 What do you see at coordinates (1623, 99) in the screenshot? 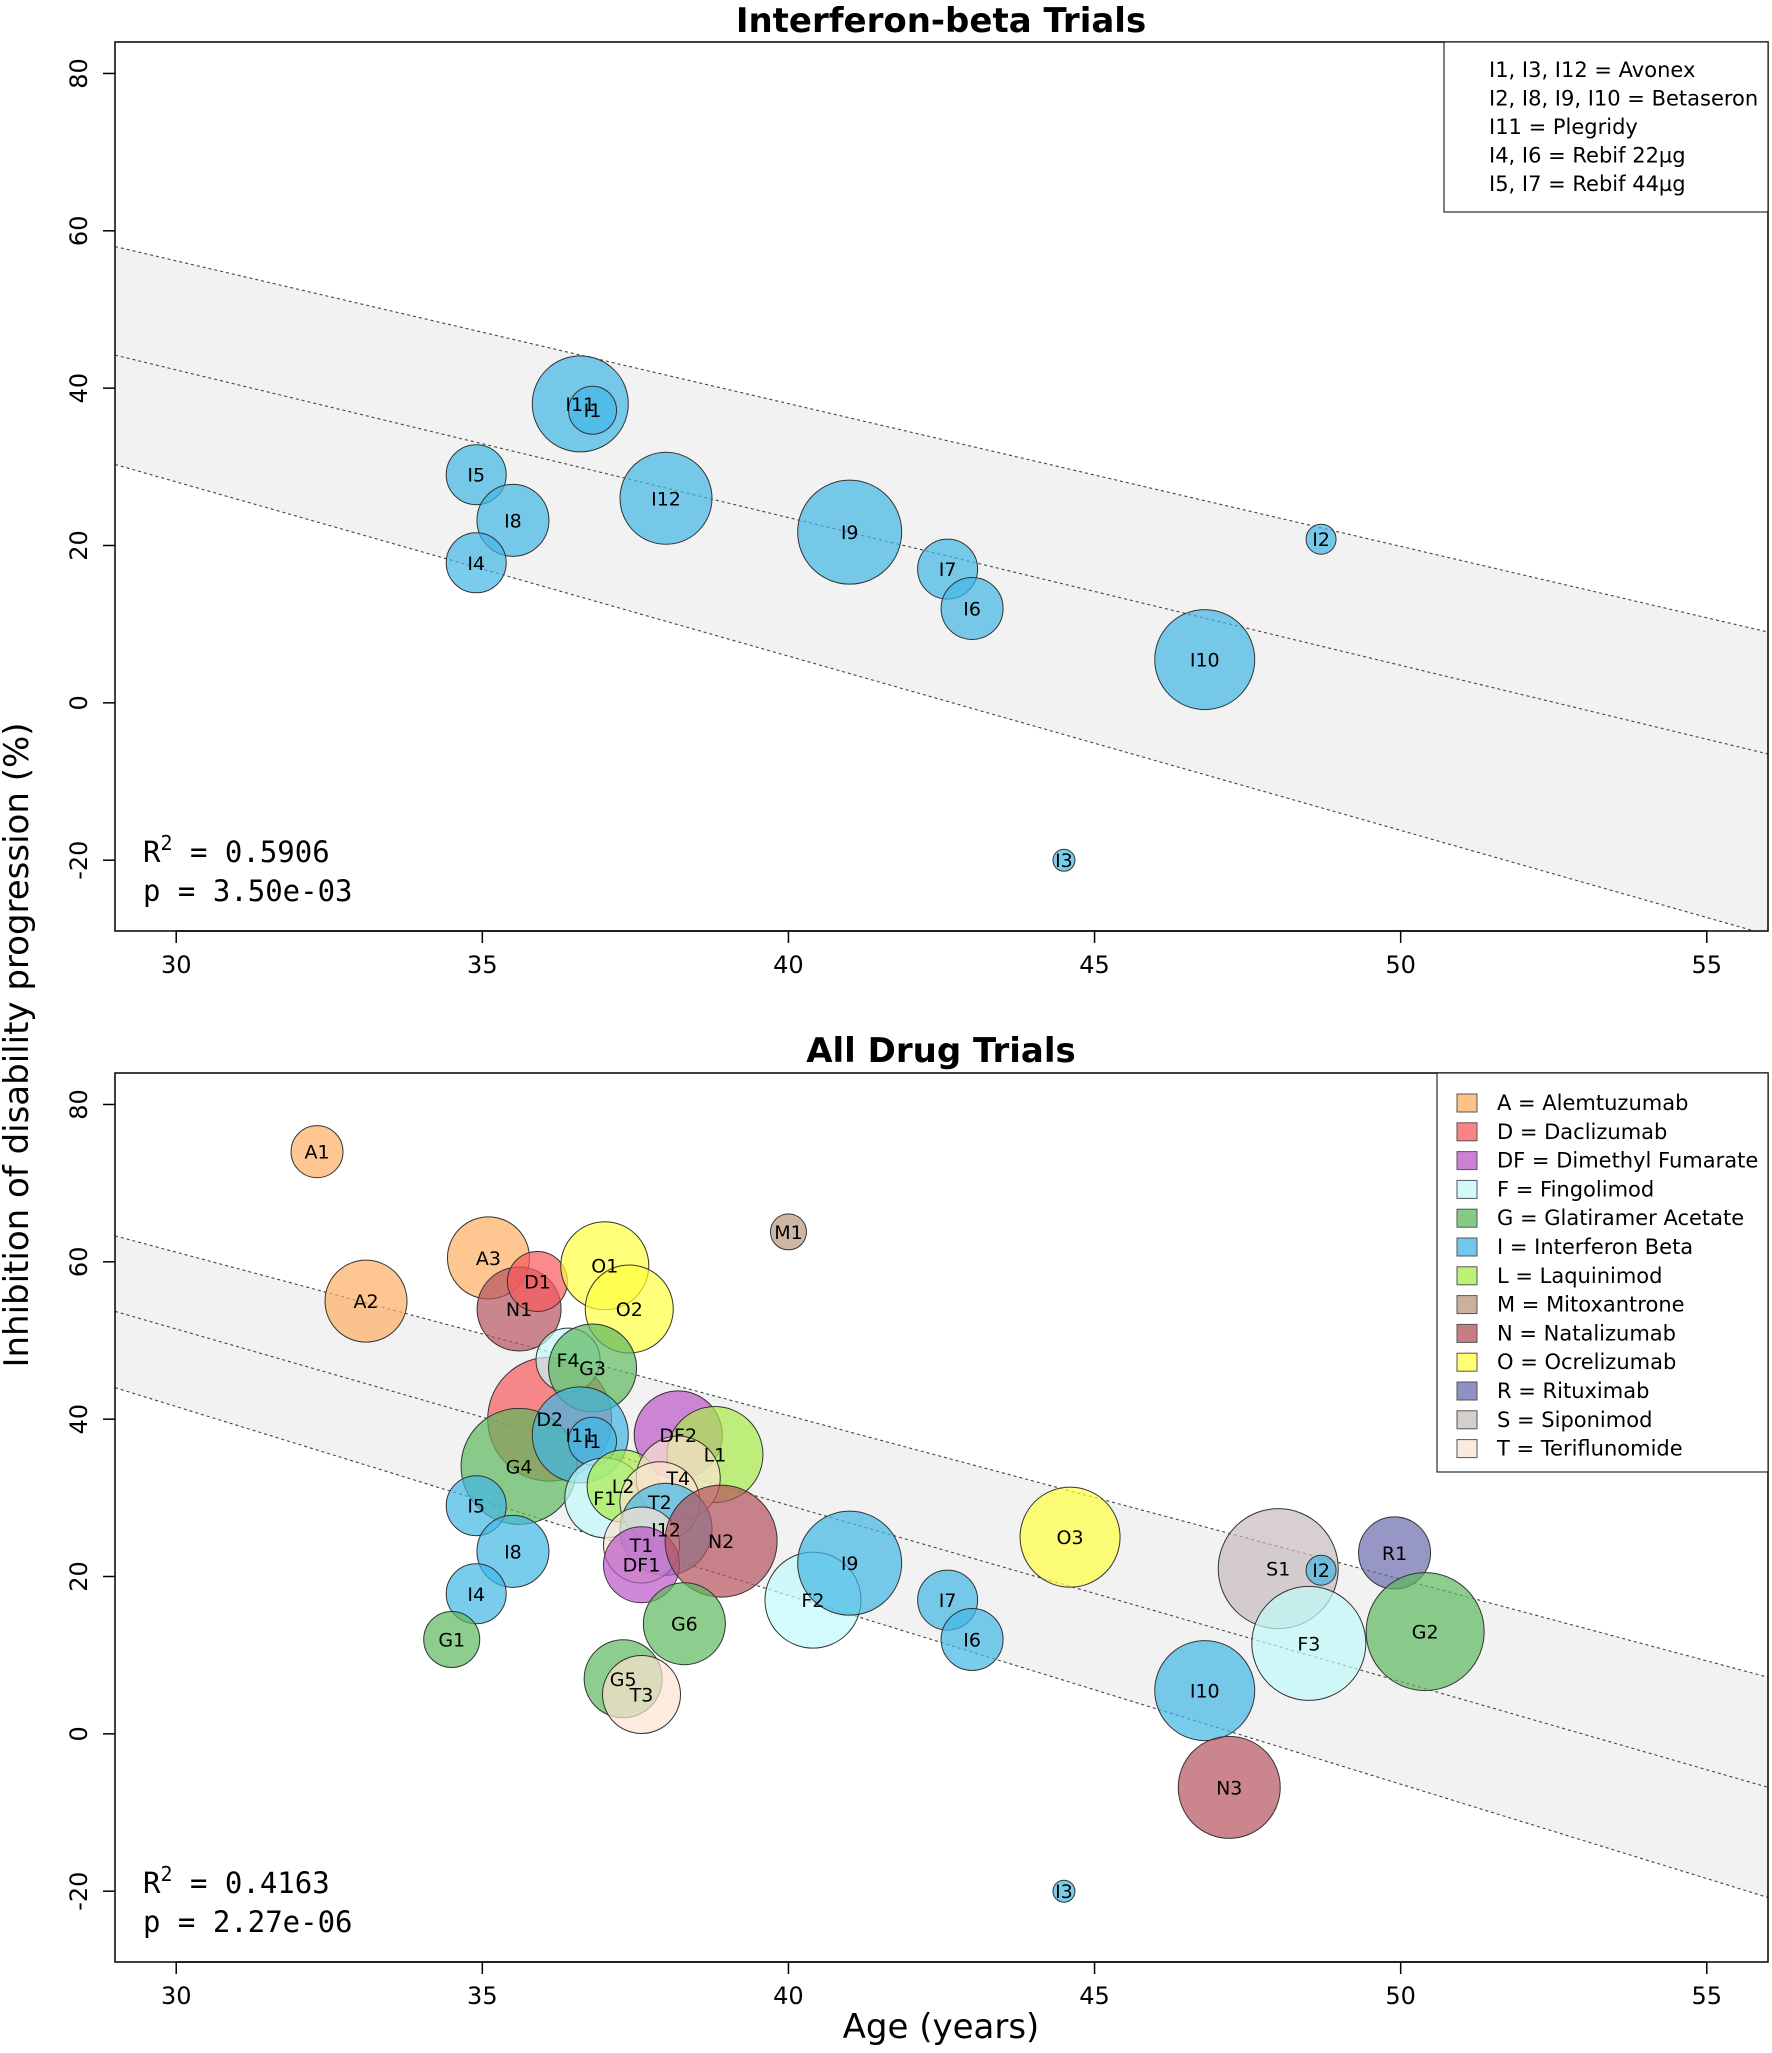
I see `legend-entry: I2, I8, I9, I10 = Betaseron` at bounding box center [1623, 99].